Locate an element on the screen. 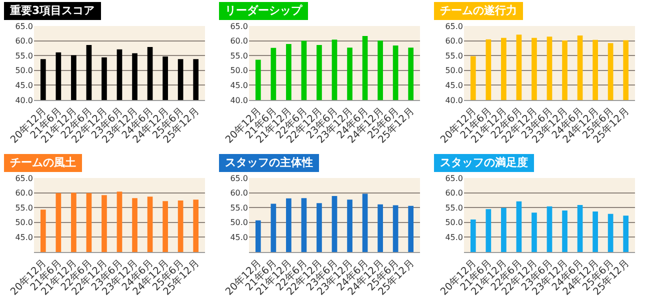 The image size is (645, 305). chart-title: チームの遂行力 is located at coordinates (478, 11).